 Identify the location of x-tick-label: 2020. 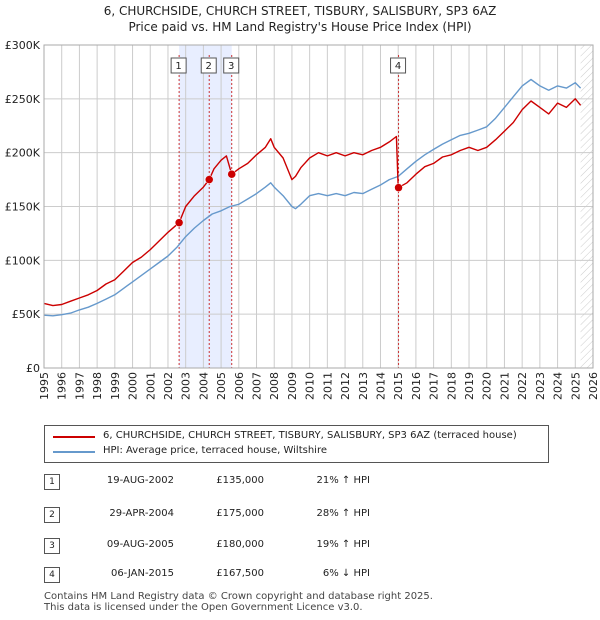
(487, 386).